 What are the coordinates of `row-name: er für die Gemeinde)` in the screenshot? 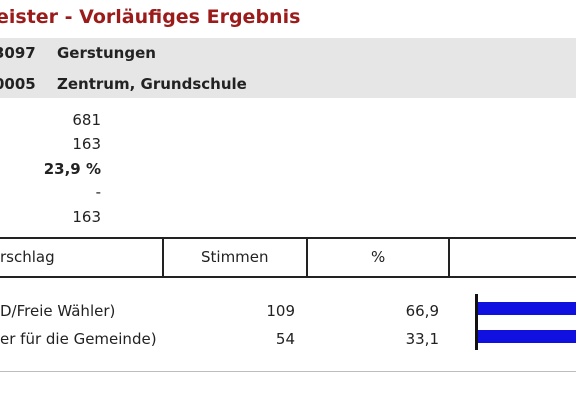 It's located at (78, 339).